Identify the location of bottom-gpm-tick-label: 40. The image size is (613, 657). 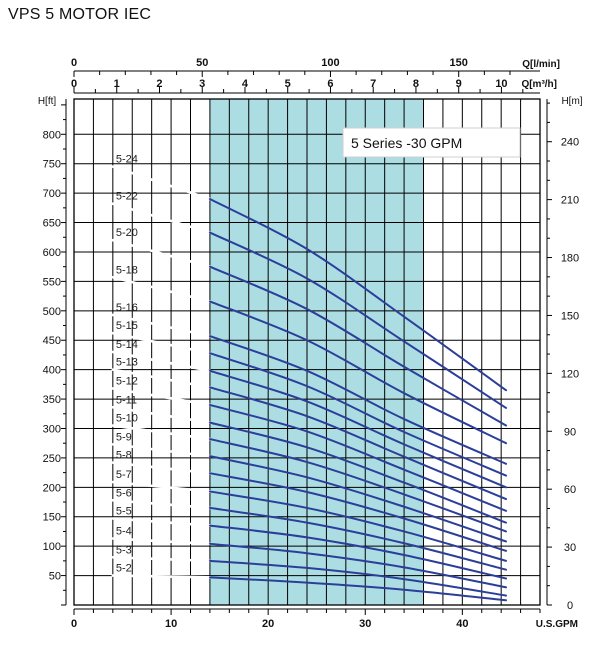
(462, 624).